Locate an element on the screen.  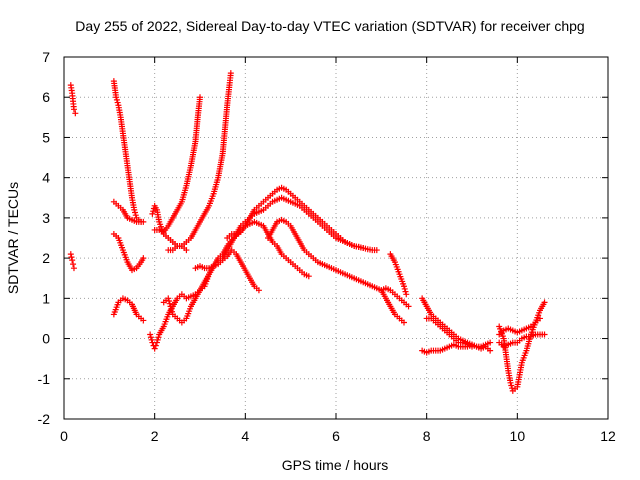
y-tick-label: 6 is located at coordinates (46, 97).